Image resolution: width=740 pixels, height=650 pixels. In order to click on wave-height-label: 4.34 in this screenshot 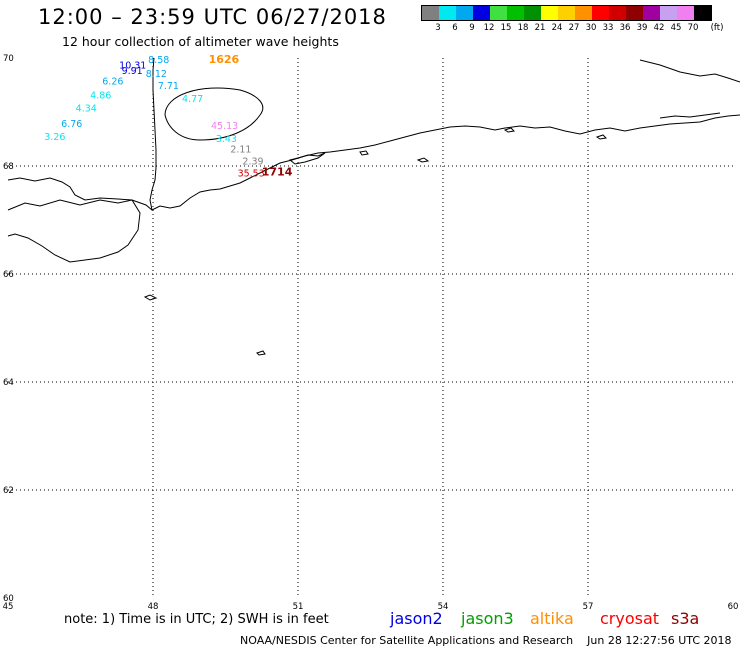, I will do `click(86, 109)`.